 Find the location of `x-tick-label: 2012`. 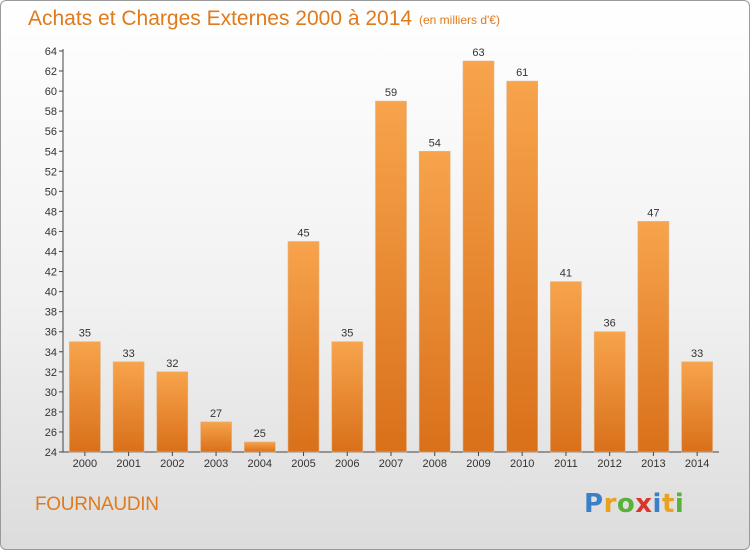

x-tick-label: 2012 is located at coordinates (609, 464).